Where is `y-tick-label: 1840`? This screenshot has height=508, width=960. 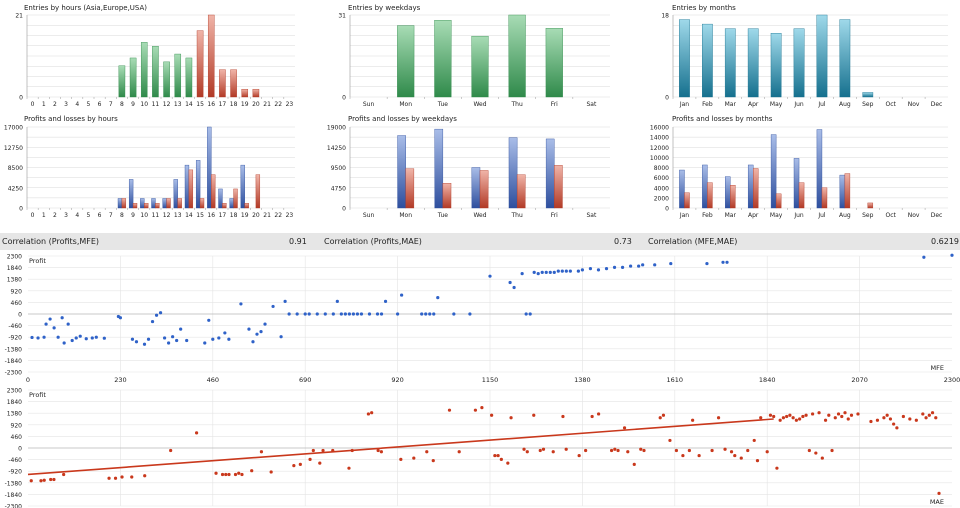
y-tick-label: 1840 is located at coordinates (14, 268).